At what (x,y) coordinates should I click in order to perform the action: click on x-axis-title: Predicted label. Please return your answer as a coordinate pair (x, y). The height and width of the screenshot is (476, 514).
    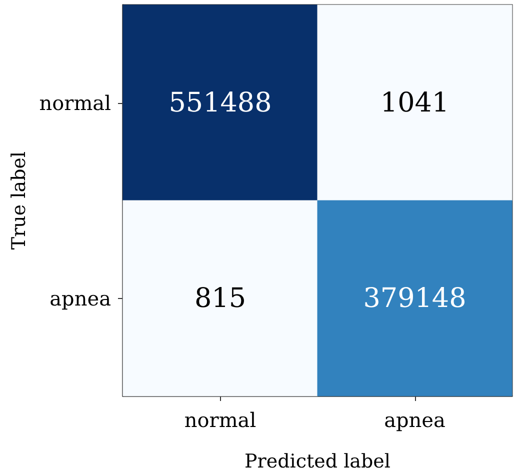
    Looking at the image, I should click on (317, 461).